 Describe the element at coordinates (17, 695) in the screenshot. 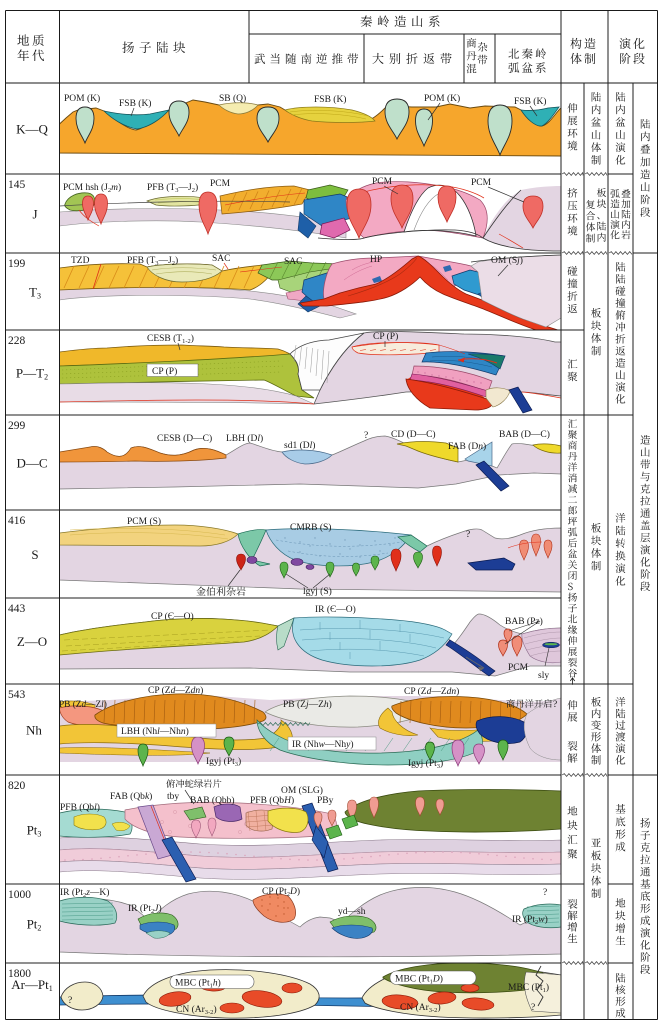

I see `svg-text: 543` at that location.